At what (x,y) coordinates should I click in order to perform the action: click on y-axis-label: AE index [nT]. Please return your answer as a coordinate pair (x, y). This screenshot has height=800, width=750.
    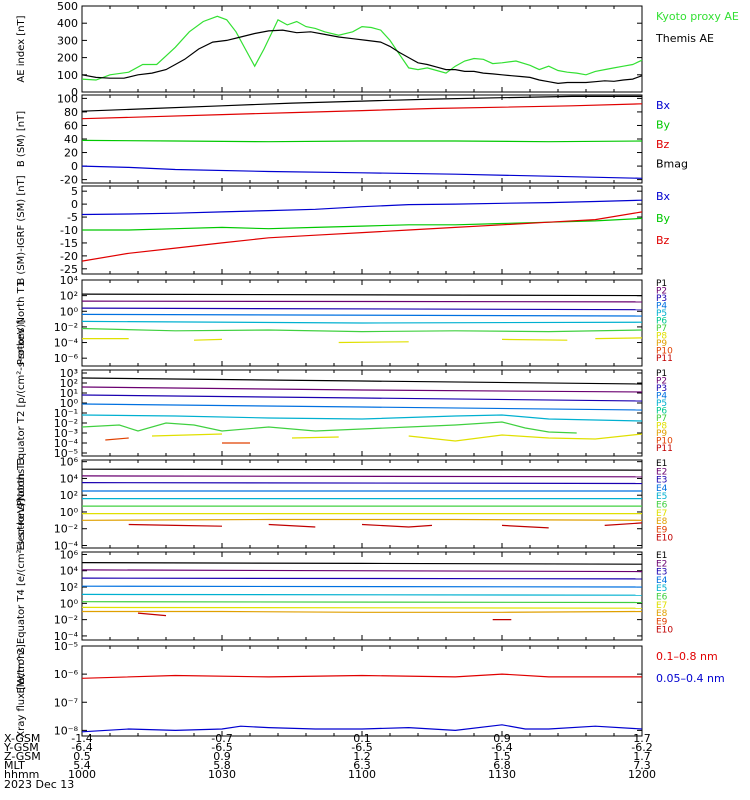
    Looking at the image, I should click on (21, 48).